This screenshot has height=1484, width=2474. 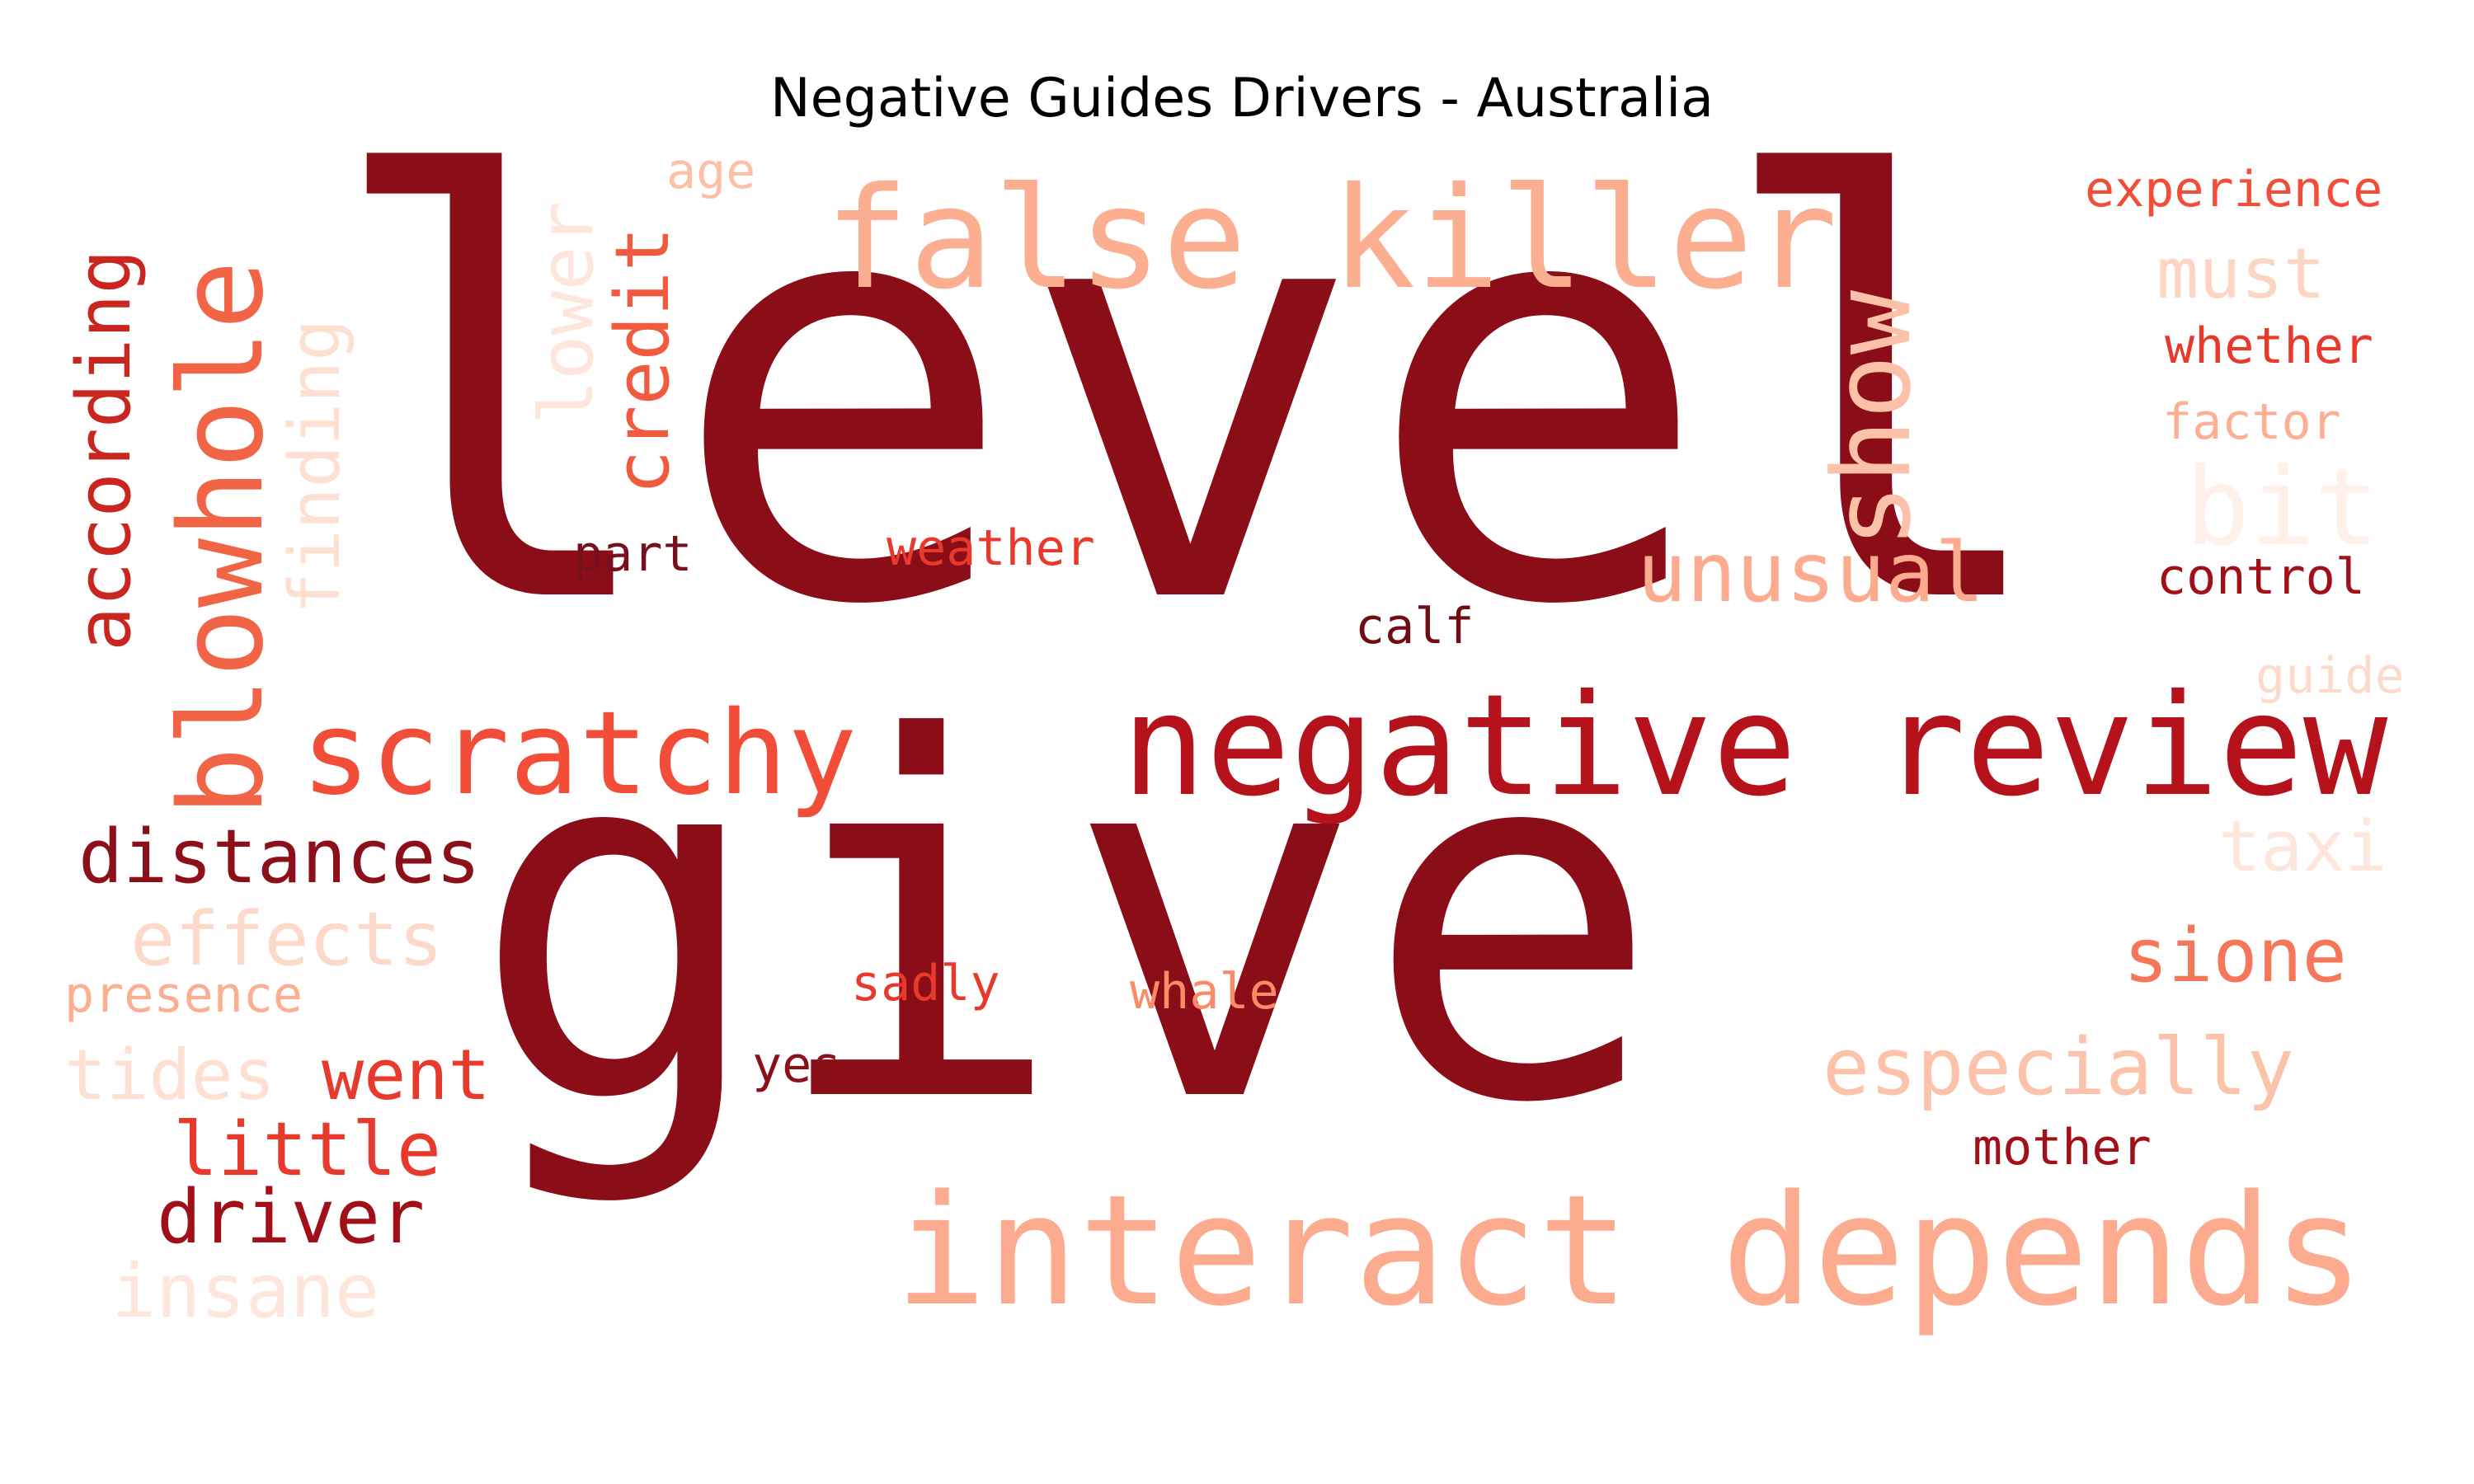 What do you see at coordinates (991, 548) in the screenshot?
I see `word-weather: weather` at bounding box center [991, 548].